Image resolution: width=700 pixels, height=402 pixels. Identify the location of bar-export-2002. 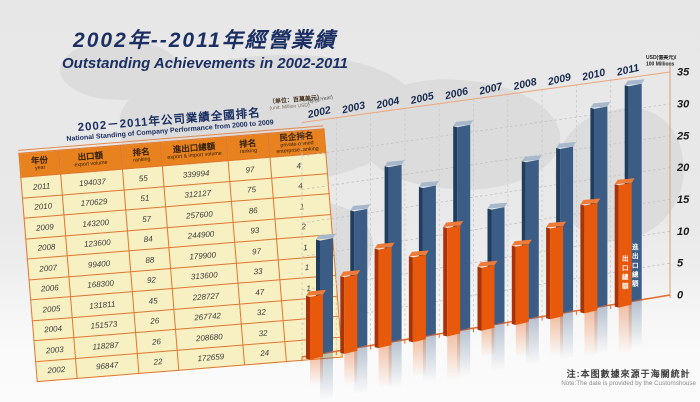
(316, 327).